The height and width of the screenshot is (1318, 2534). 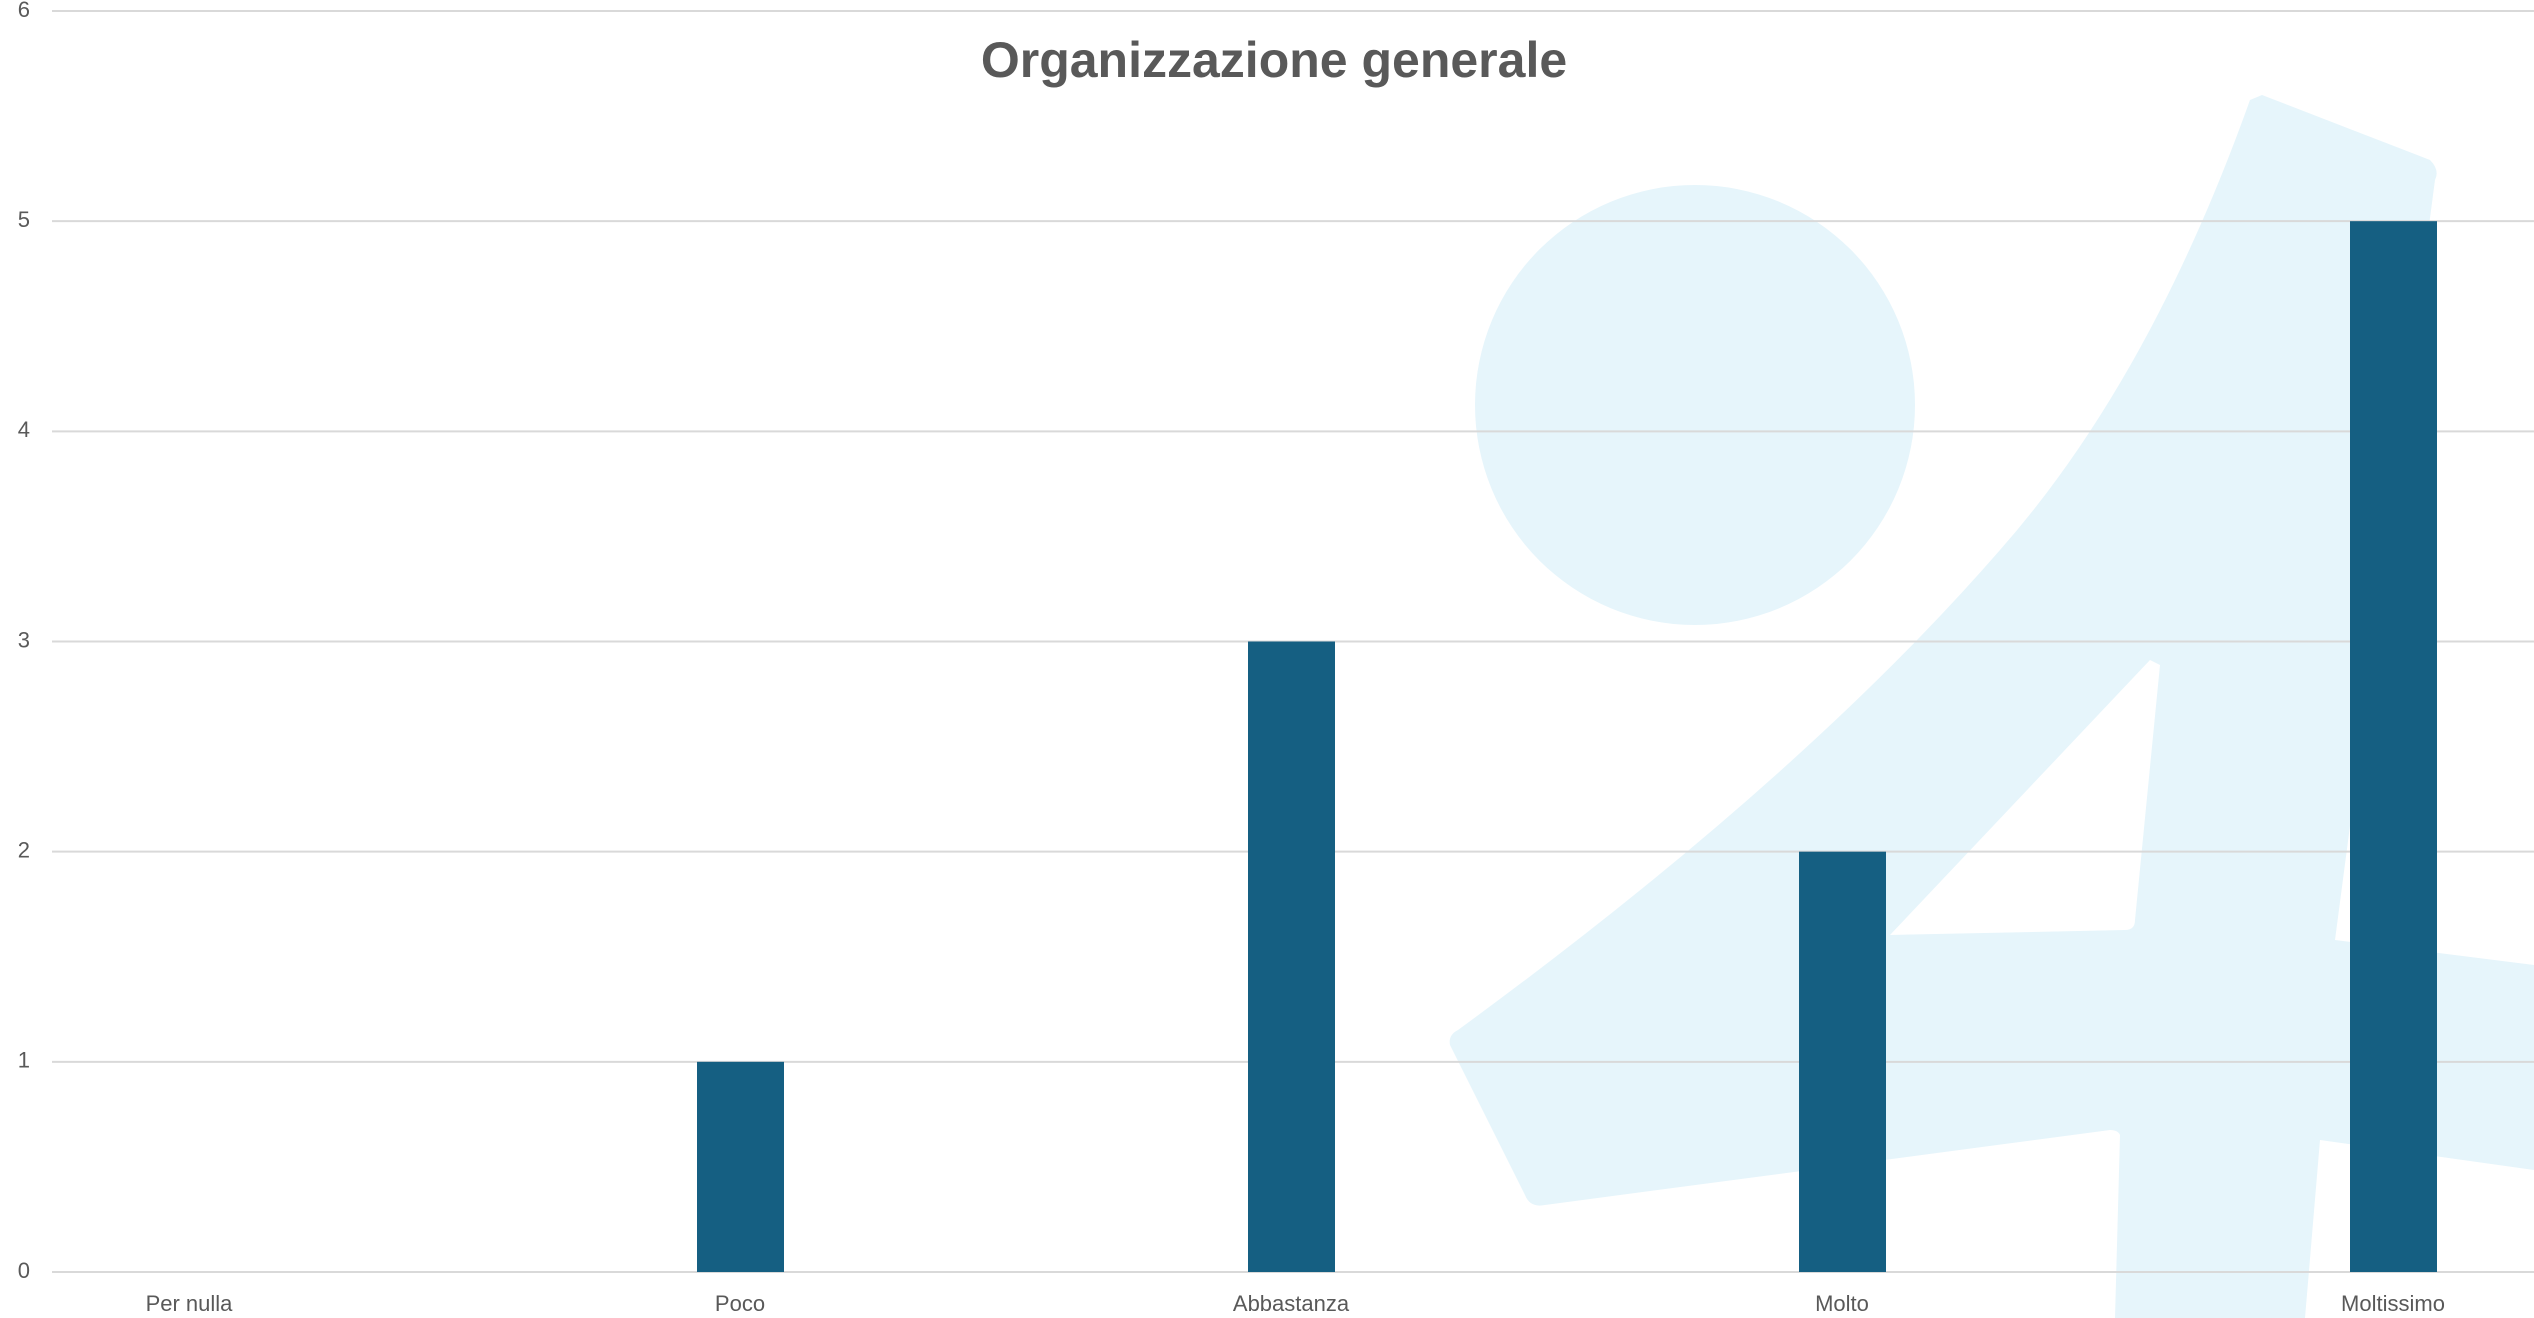 What do you see at coordinates (24, 849) in the screenshot?
I see `y-tick-label: 2` at bounding box center [24, 849].